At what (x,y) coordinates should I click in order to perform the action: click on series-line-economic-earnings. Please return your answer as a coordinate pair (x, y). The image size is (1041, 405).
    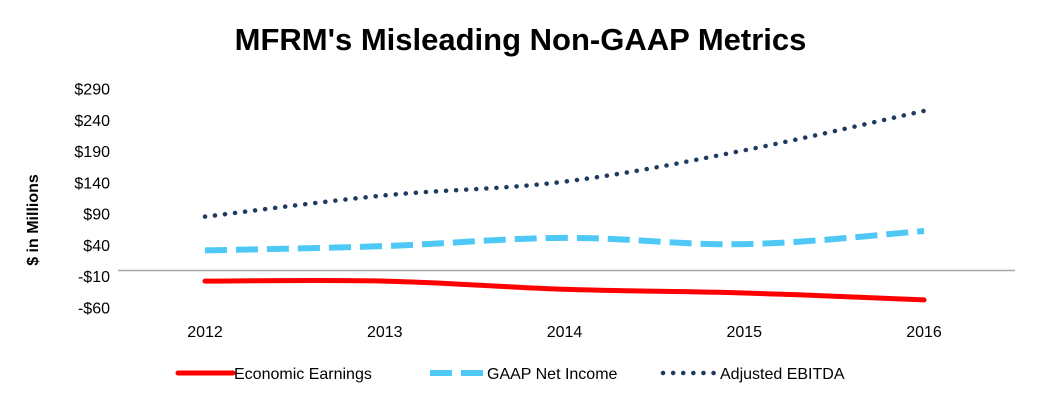
    Looking at the image, I should click on (564, 290).